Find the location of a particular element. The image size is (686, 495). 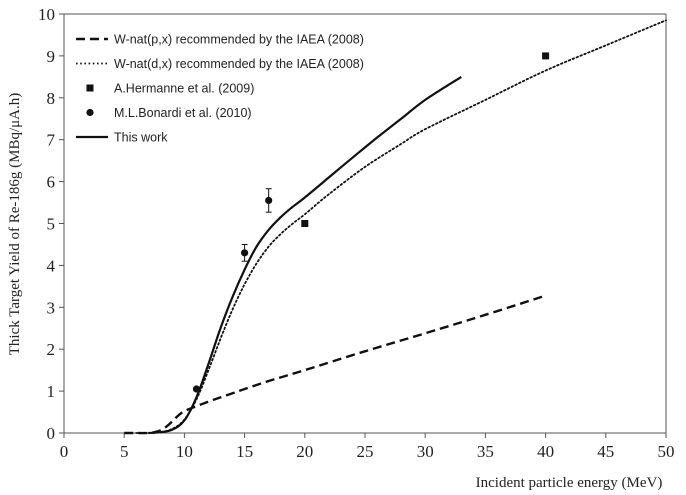

y-tick-label: 5 is located at coordinates (51, 224).